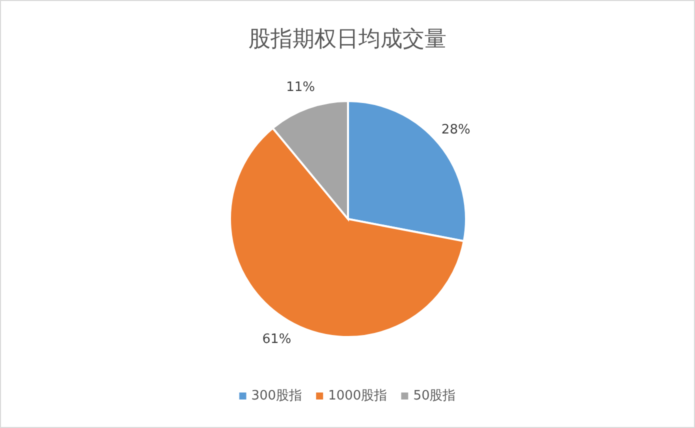 The image size is (695, 428). I want to click on chart-title: 股指期权日均成交量, so click(347, 39).